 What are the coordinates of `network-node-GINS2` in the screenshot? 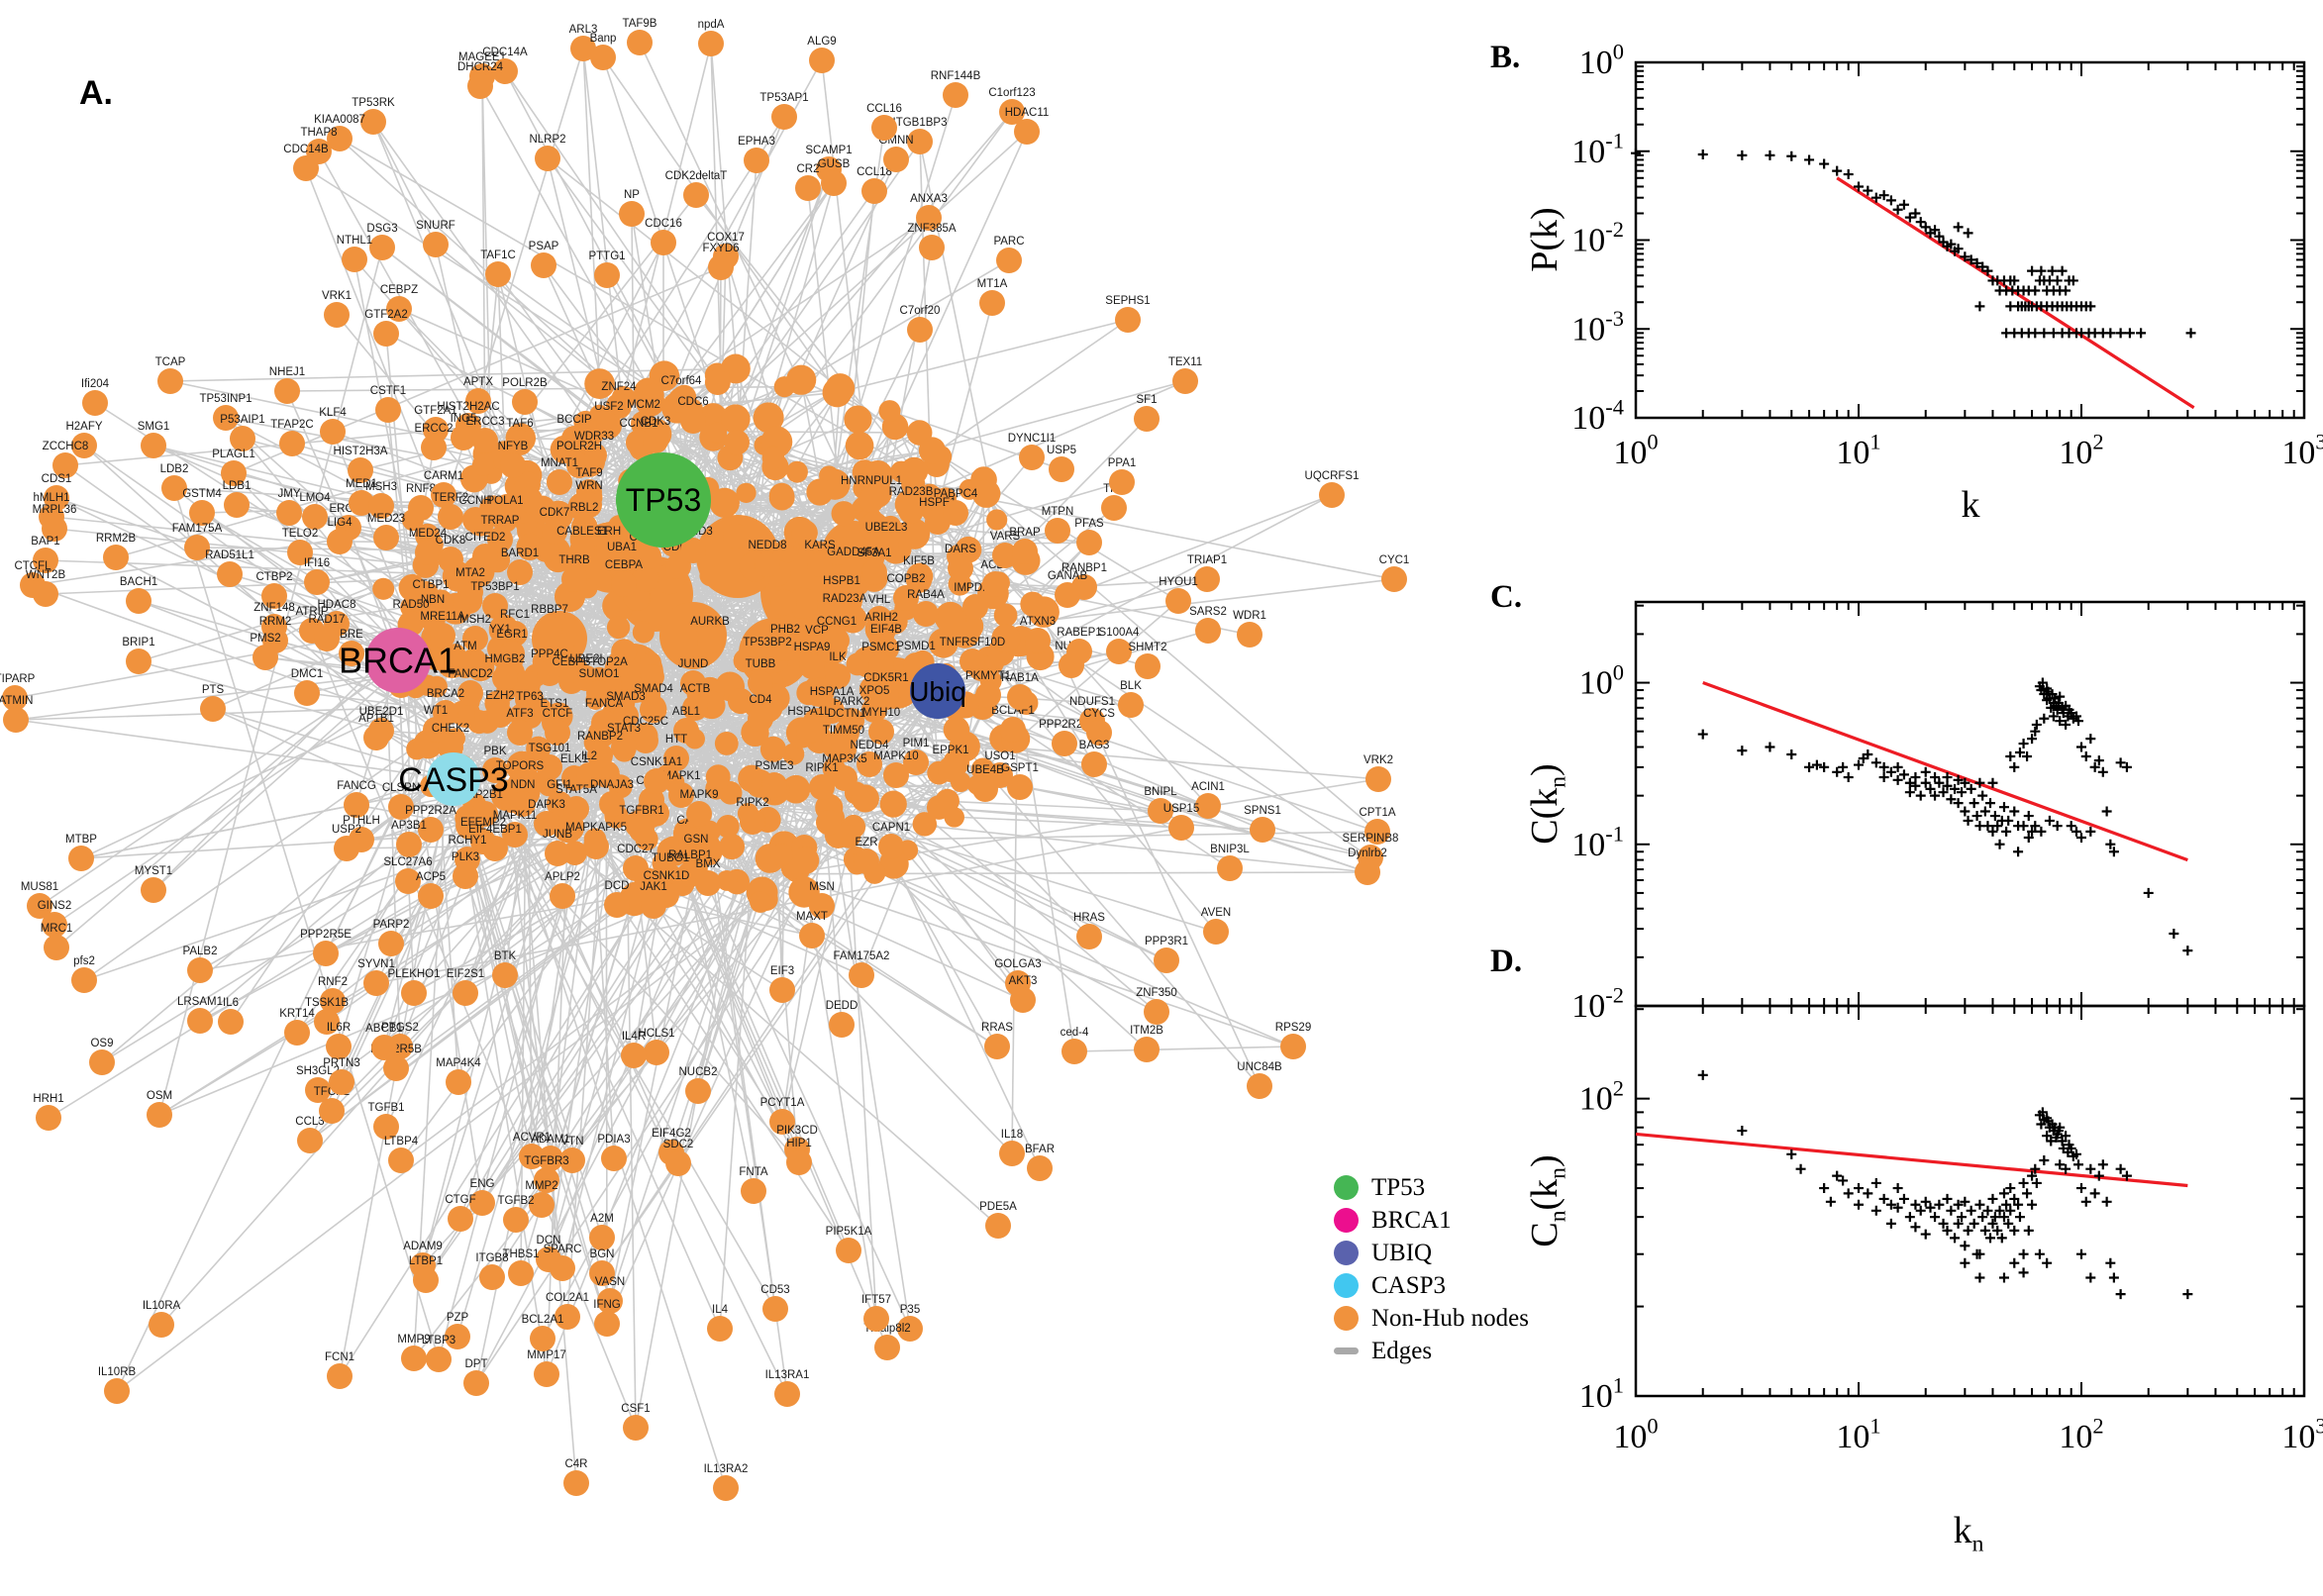 It's located at (55, 925).